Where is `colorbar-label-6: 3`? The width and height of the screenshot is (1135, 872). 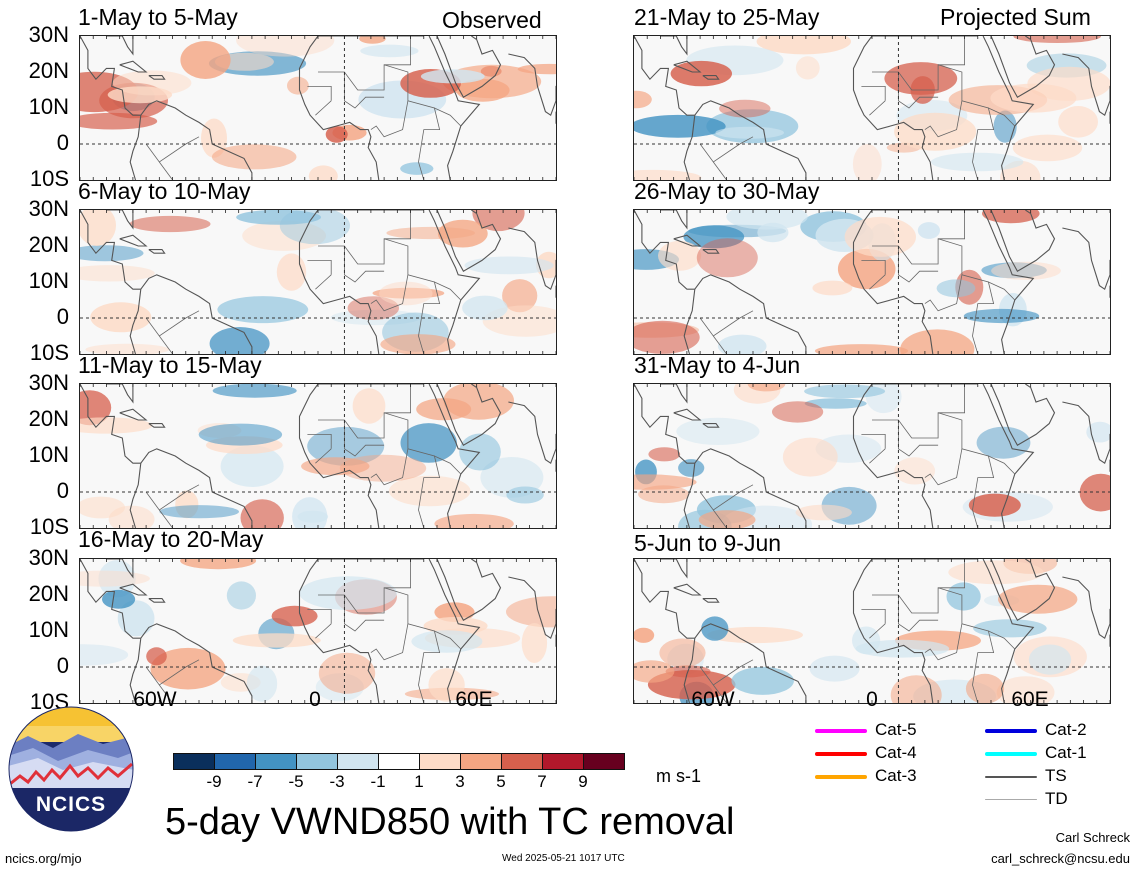
colorbar-label-6: 3 is located at coordinates (460, 781).